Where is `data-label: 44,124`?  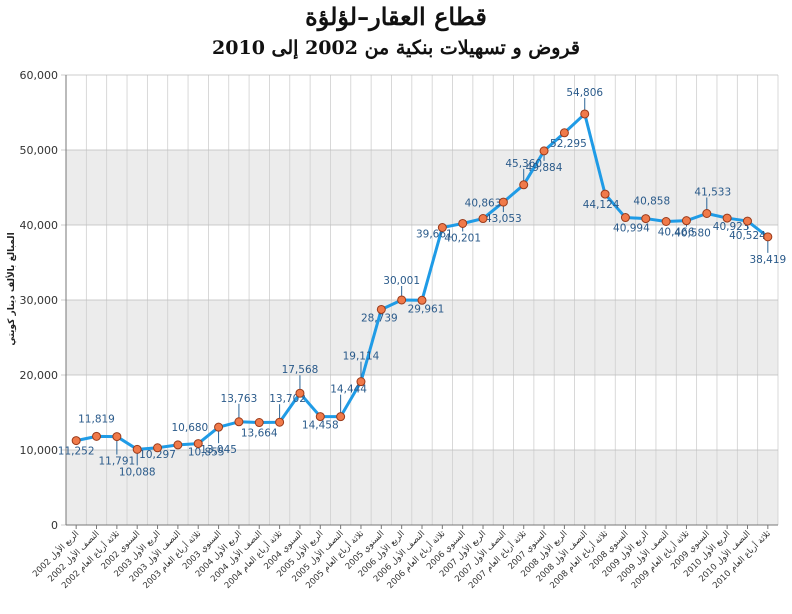
data-label: 44,124 is located at coordinates (601, 205).